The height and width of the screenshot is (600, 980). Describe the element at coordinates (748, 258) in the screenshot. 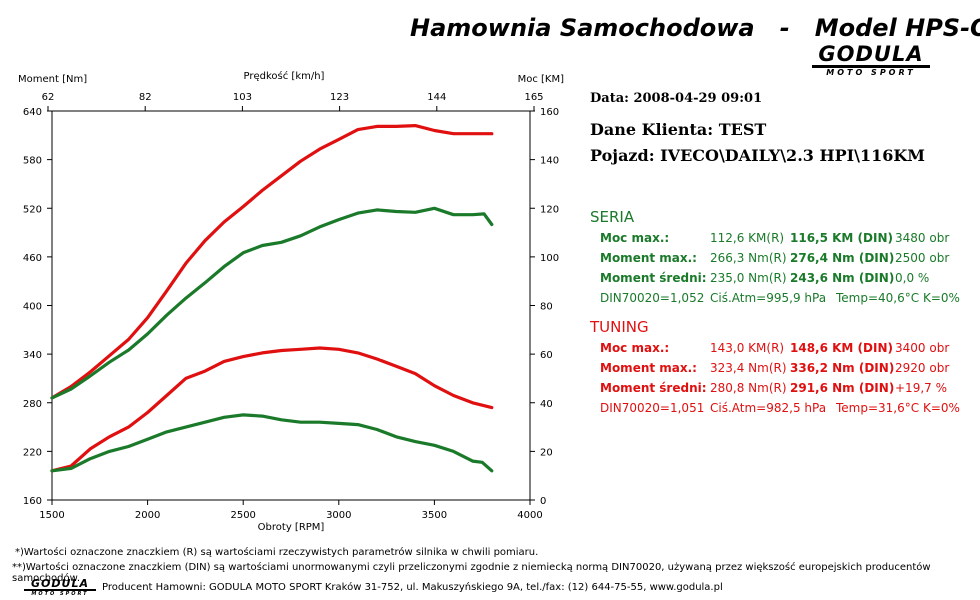

I see `seria-torque-r: 266,3 Nm(R)` at that location.